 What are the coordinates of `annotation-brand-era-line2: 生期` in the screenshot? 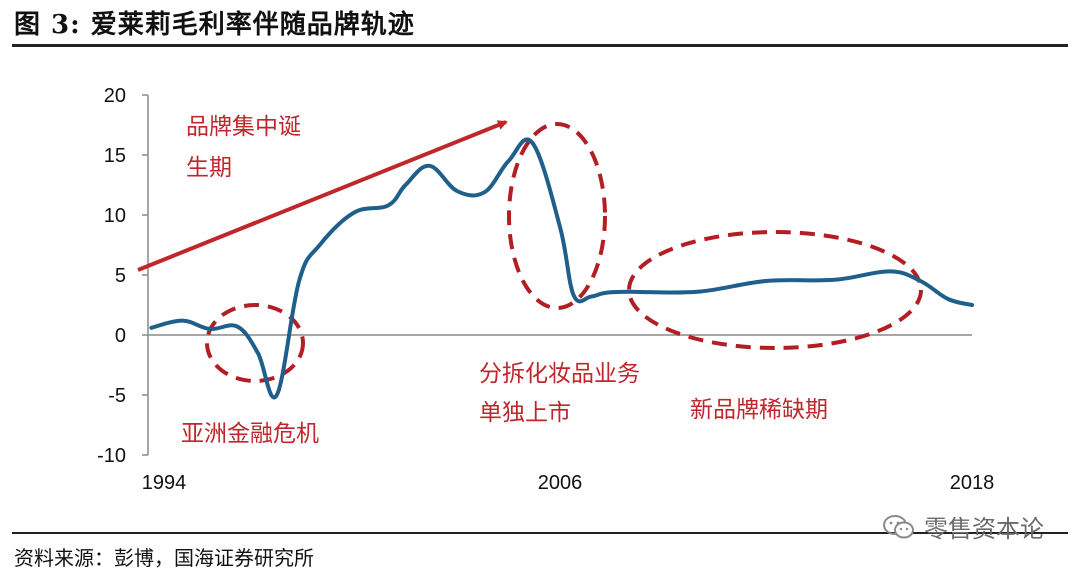 It's located at (209, 168).